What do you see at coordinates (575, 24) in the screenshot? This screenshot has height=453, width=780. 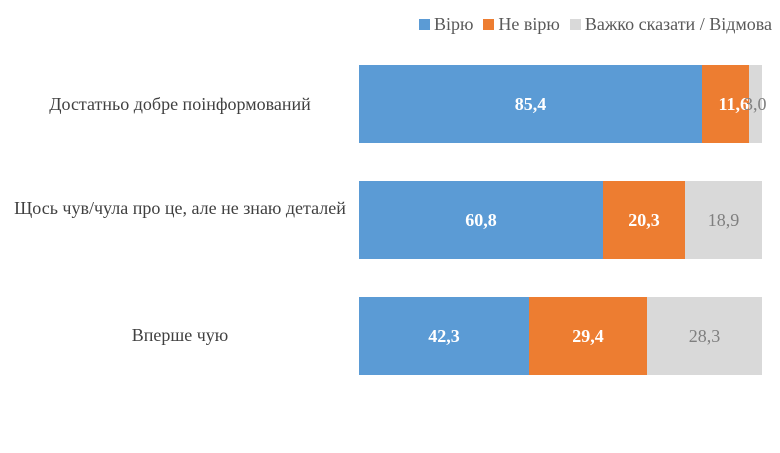 I see `legend-swatch-gray-icon` at bounding box center [575, 24].